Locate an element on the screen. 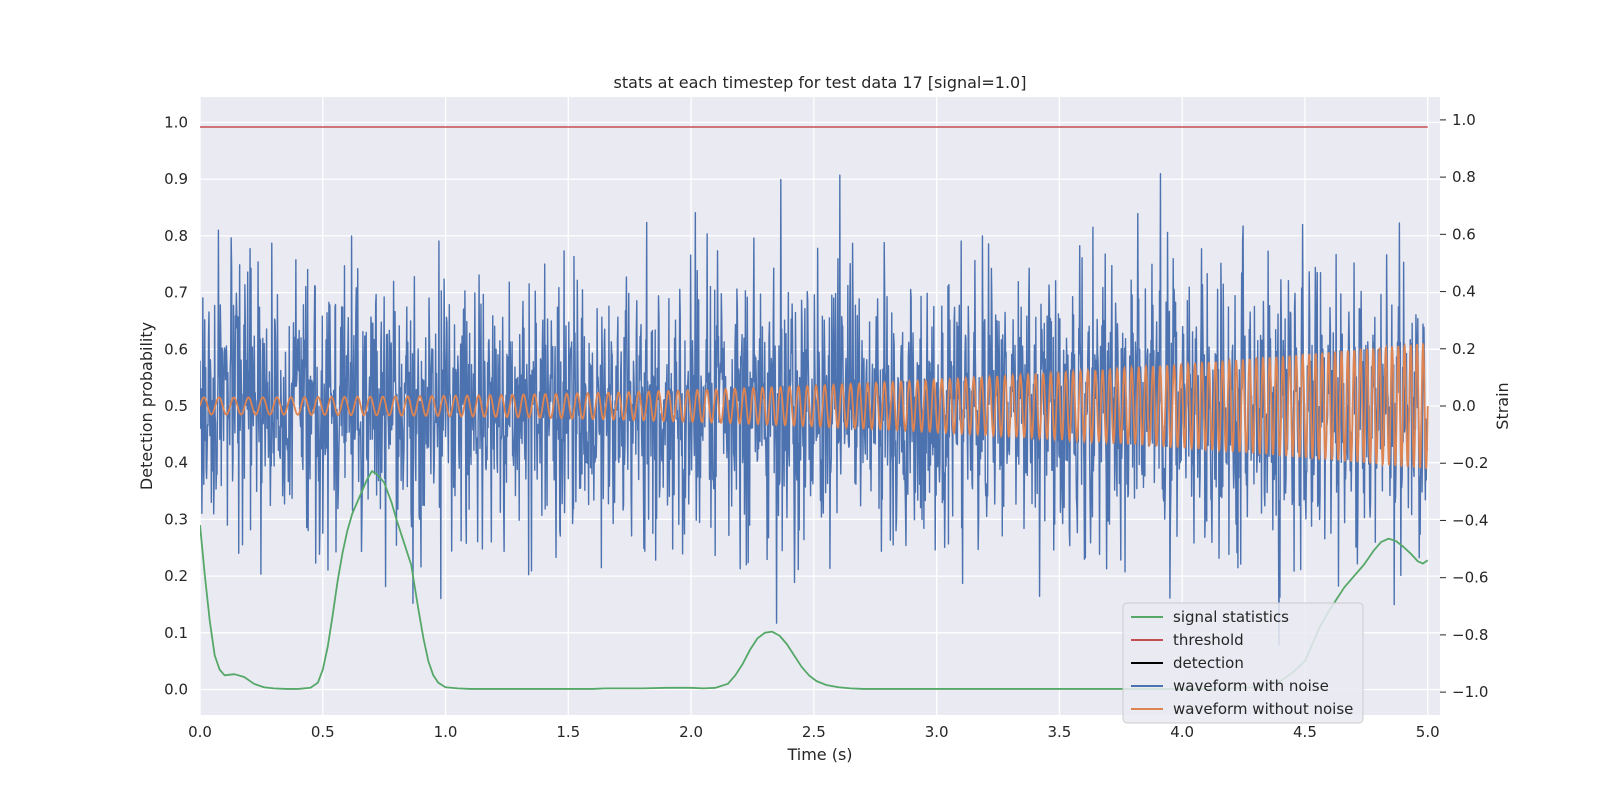 The image size is (1600, 800). legend-label-detection: detection is located at coordinates (1208, 663).